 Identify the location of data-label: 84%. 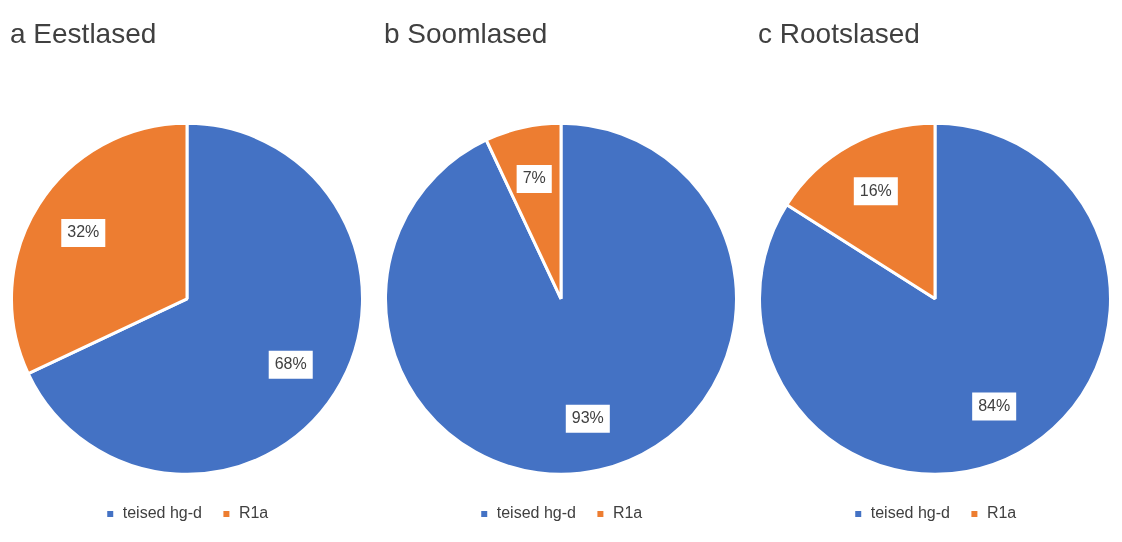
(994, 405).